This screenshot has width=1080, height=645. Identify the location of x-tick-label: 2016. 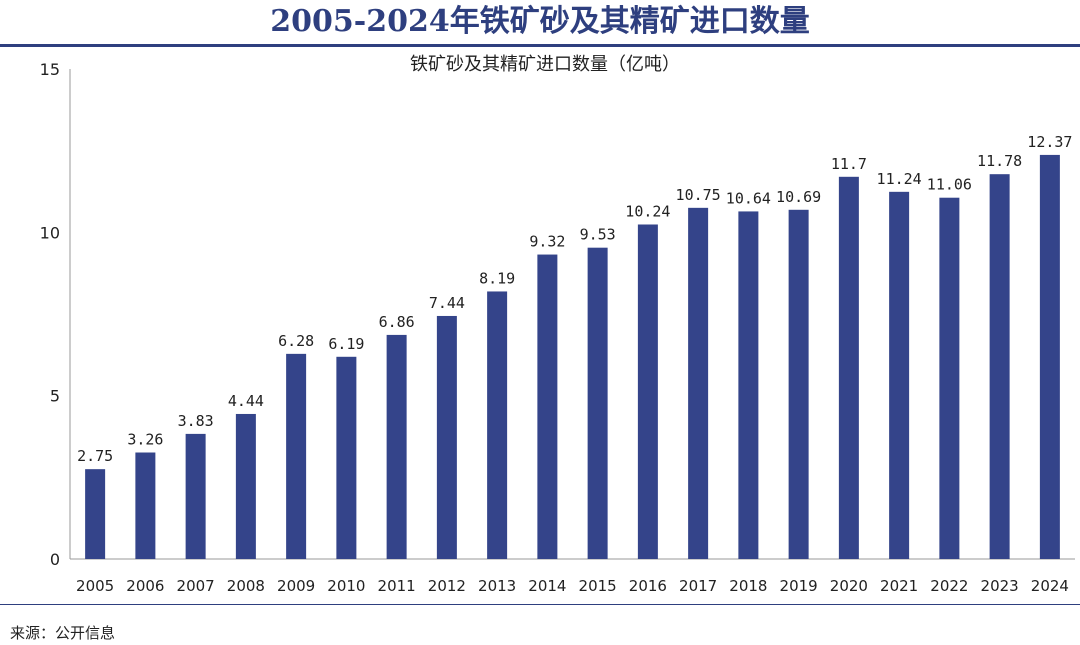
(648, 586).